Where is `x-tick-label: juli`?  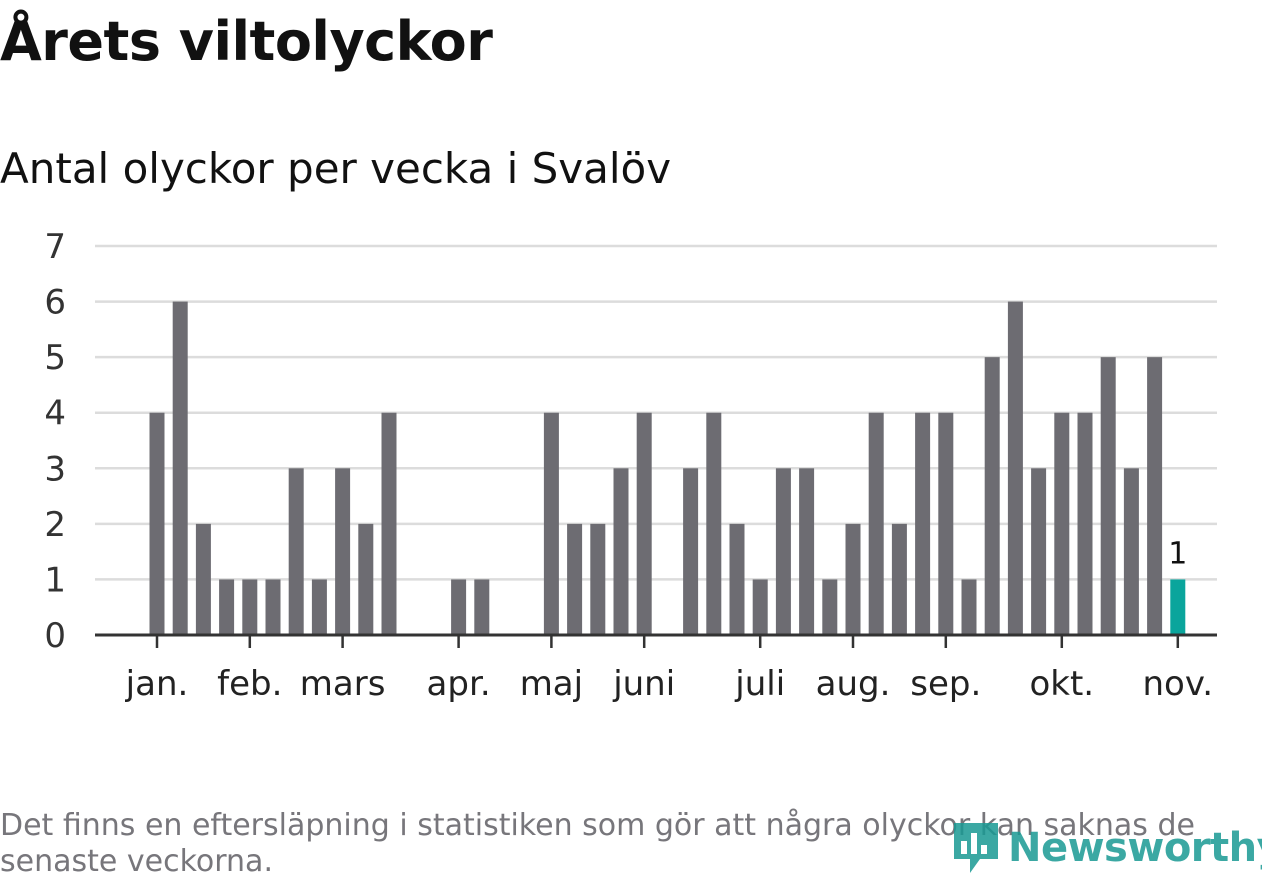
x-tick-label: juli is located at coordinates (759, 684).